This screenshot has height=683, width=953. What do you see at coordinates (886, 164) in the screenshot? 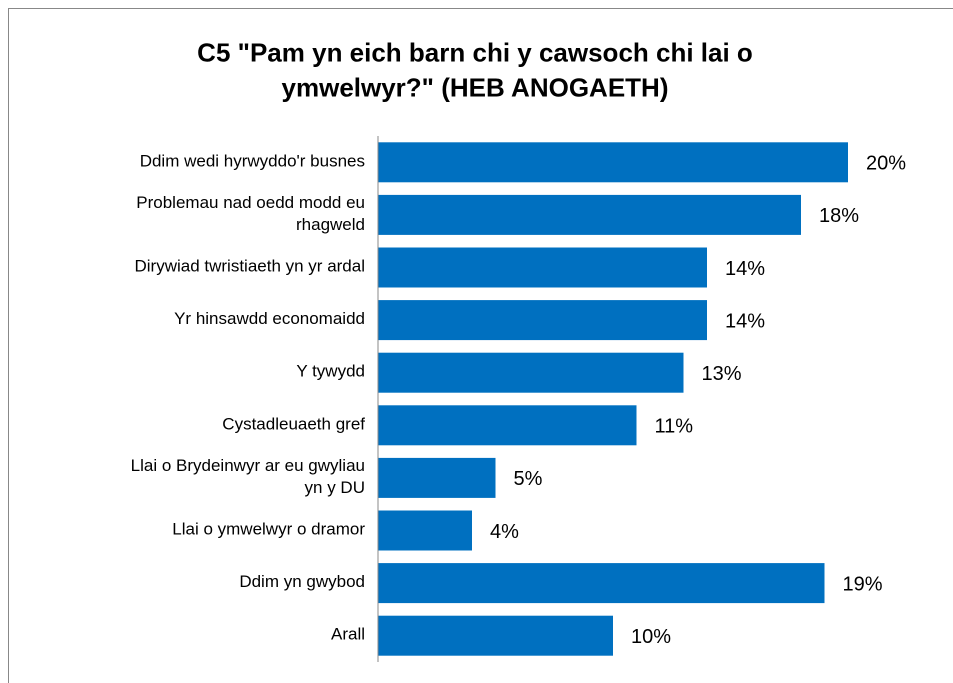
I see `value-label: 20%` at bounding box center [886, 164].